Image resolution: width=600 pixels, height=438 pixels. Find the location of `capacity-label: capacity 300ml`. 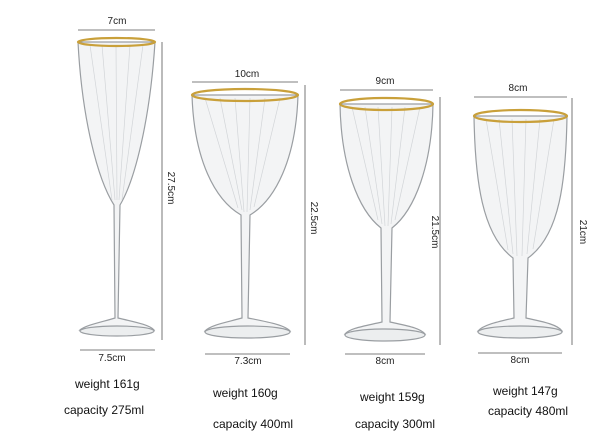

capacity-label: capacity 300ml is located at coordinates (395, 424).